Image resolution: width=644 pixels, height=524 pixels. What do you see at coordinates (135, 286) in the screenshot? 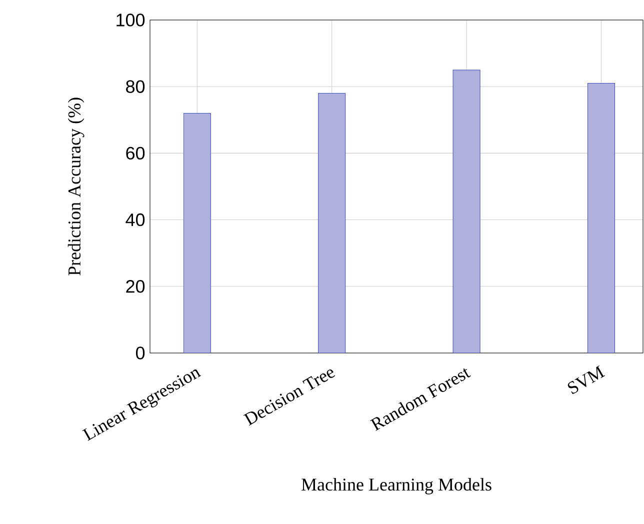
I see `y-tick-label: 20` at bounding box center [135, 286].